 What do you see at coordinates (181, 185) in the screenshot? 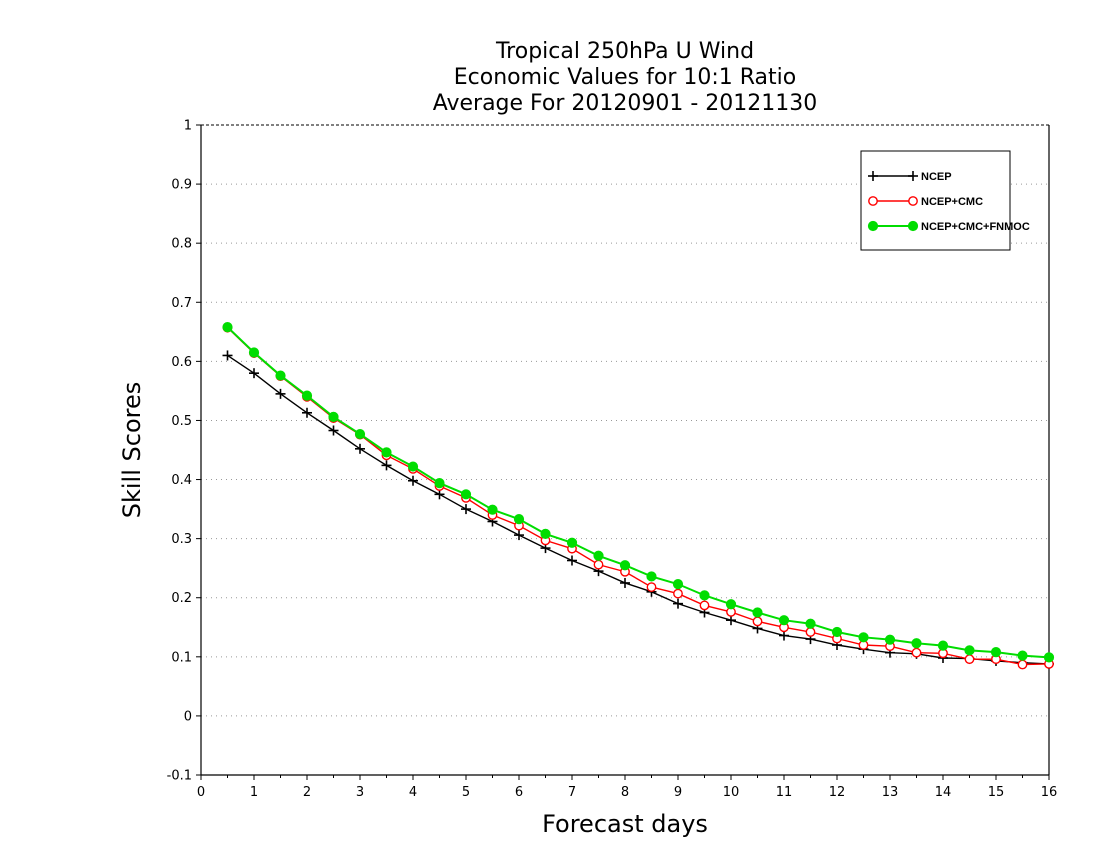
I see `y-tick-label: 0.9` at bounding box center [181, 185].